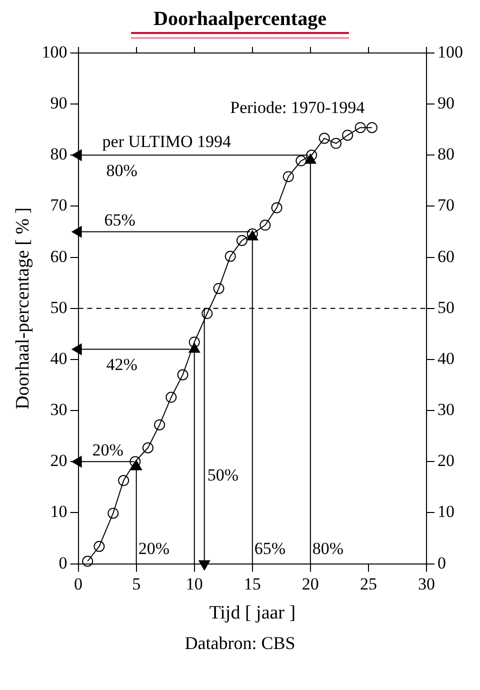 This screenshot has width=480, height=690. I want to click on annotation: 50%, so click(223, 475).